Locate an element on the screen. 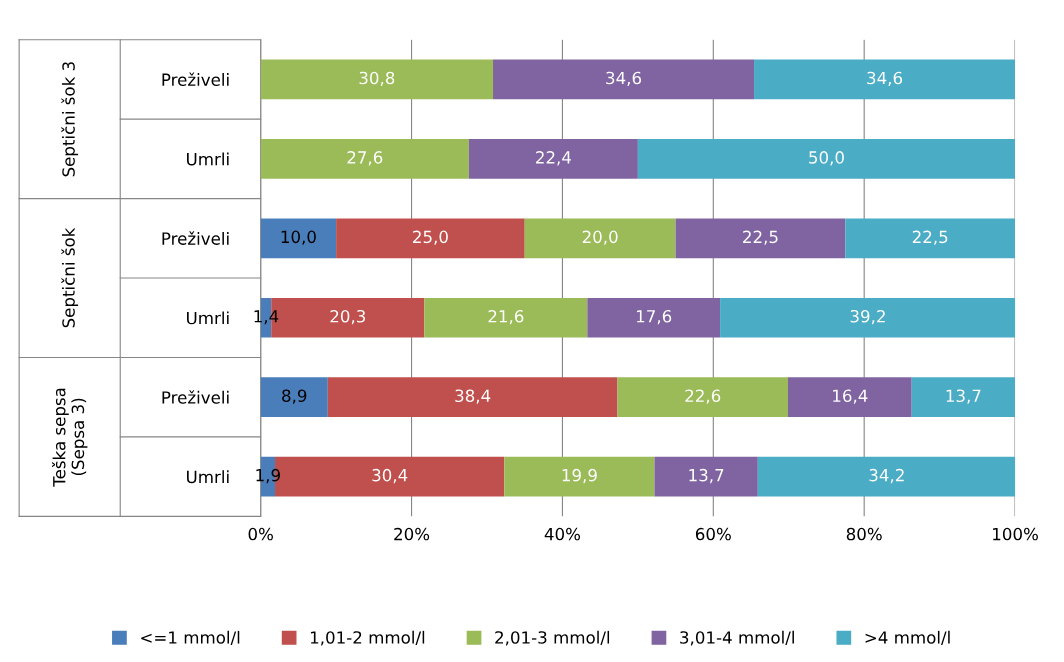 The height and width of the screenshot is (662, 1064). data-label: 30,8 is located at coordinates (377, 78).